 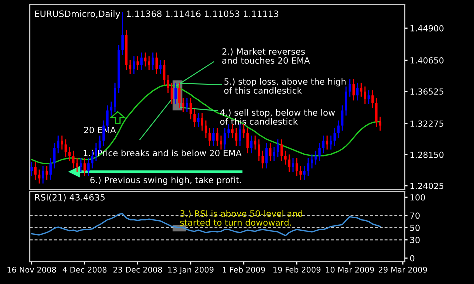 What do you see at coordinates (157, 15) in the screenshot?
I see `text: EURUSDmicro,Daily 1.11368 1.11416 1.11053 1.11113` at bounding box center [157, 15].